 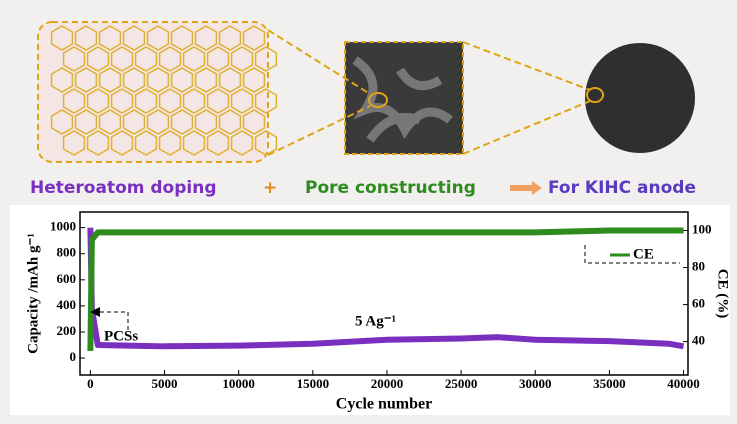 I want to click on arrow-head, so click(x=537, y=188).